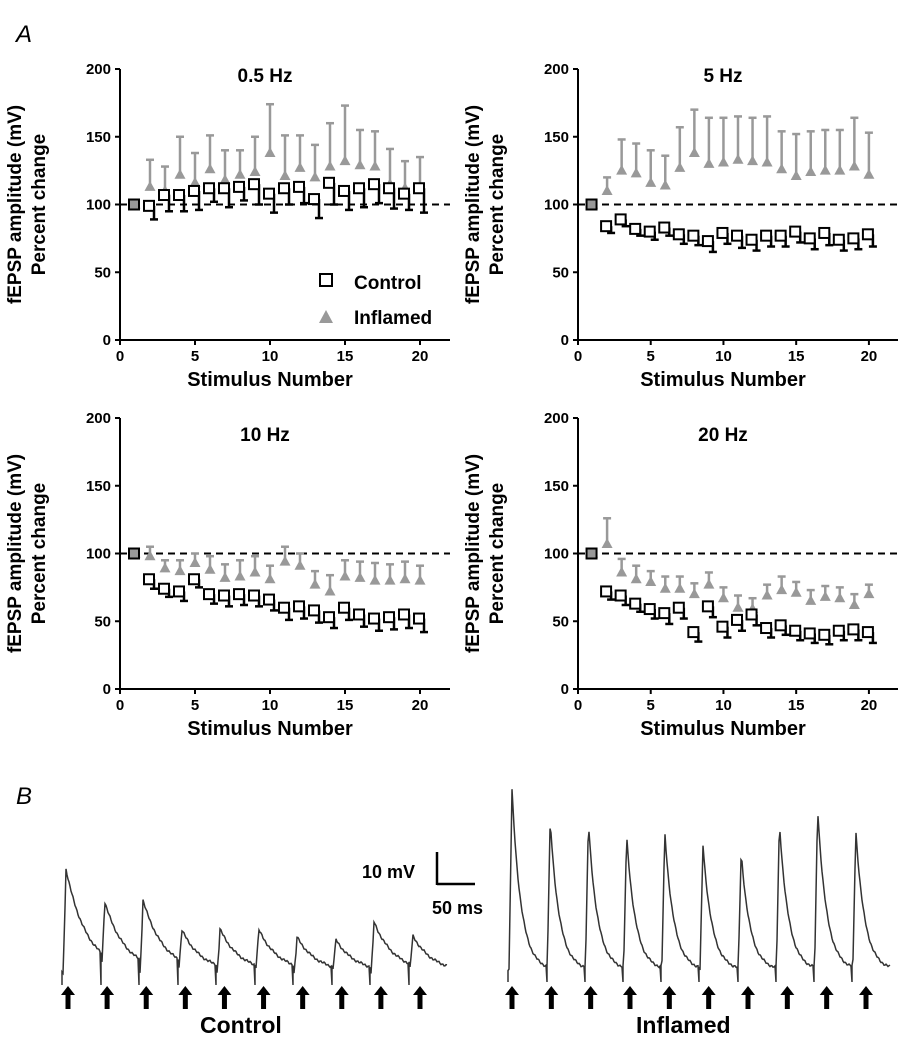 The width and height of the screenshot is (898, 1042). Describe the element at coordinates (796, 356) in the screenshot. I see `x-tick-label: 15` at that location.